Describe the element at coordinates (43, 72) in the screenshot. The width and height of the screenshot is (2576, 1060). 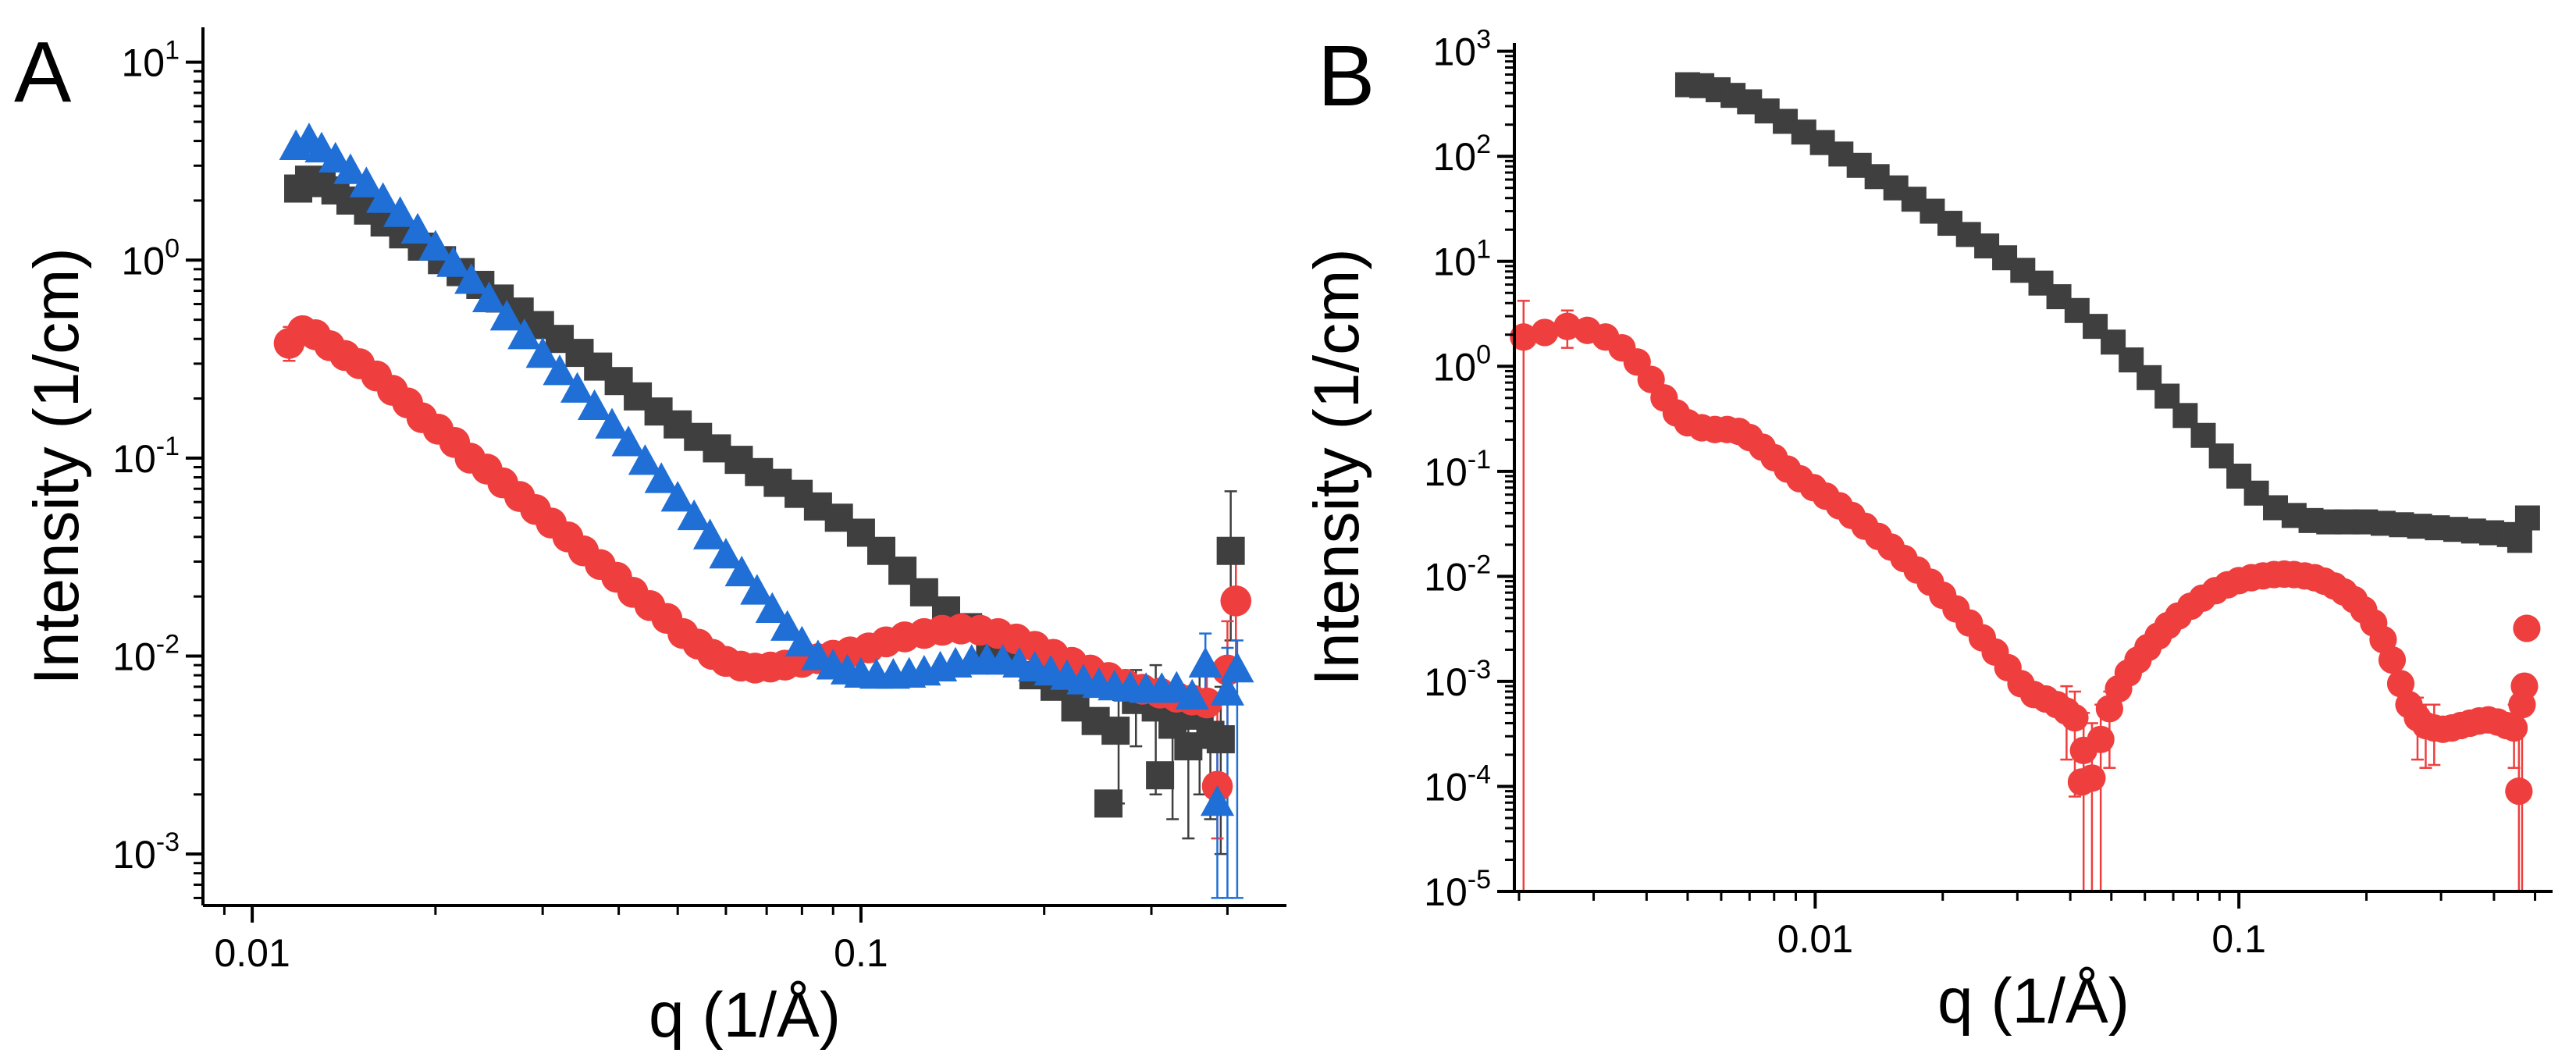
I see `panel-letter-a: A` at that location.